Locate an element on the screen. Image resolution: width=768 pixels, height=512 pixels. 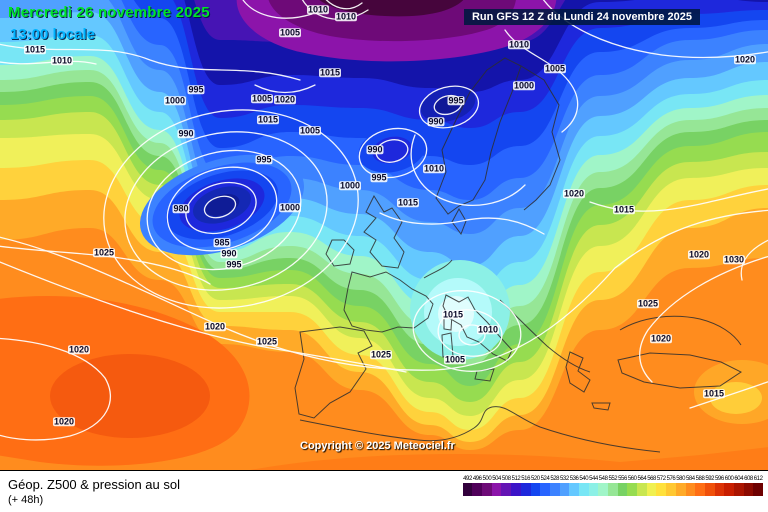
scale-cell: 516 is located at coordinates (525, 486).